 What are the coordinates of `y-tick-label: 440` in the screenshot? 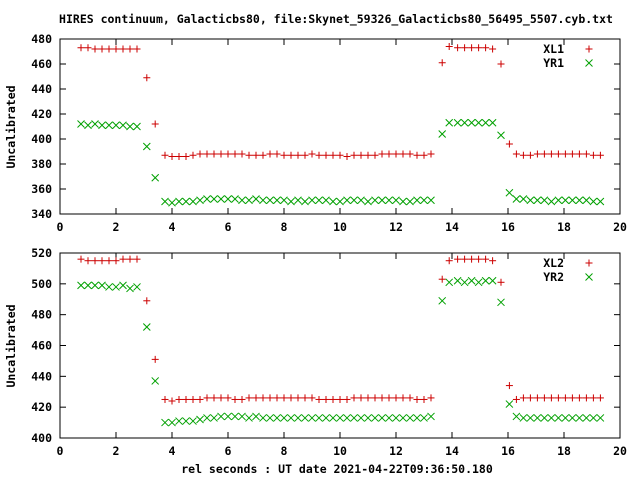 It's located at (41, 376).